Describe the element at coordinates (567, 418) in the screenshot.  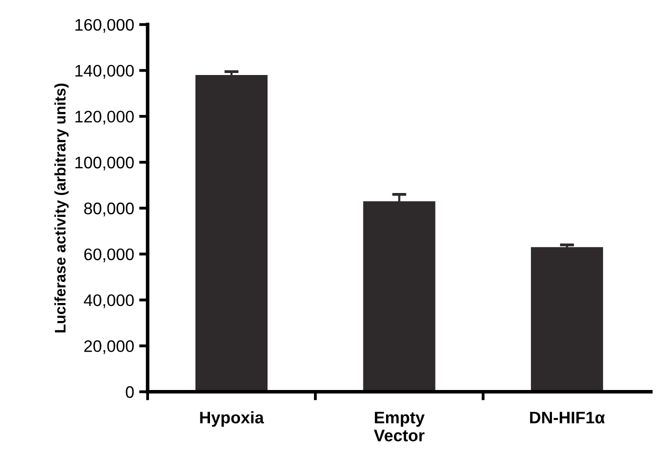
I see `x-tick-label: DN-HIF1α` at that location.